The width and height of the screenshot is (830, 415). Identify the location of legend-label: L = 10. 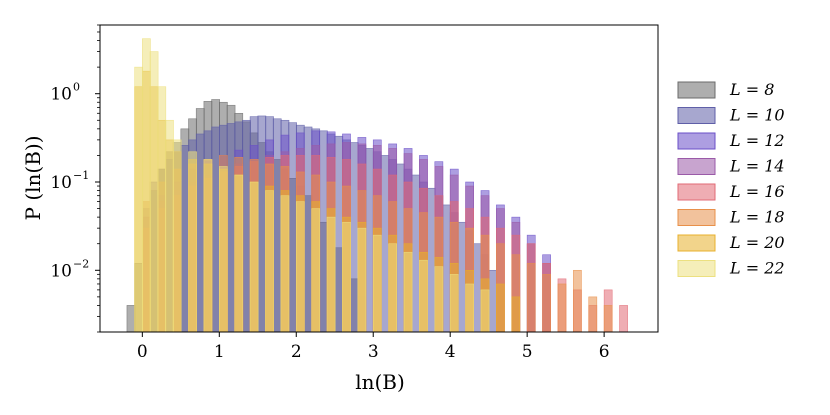
(757, 115).